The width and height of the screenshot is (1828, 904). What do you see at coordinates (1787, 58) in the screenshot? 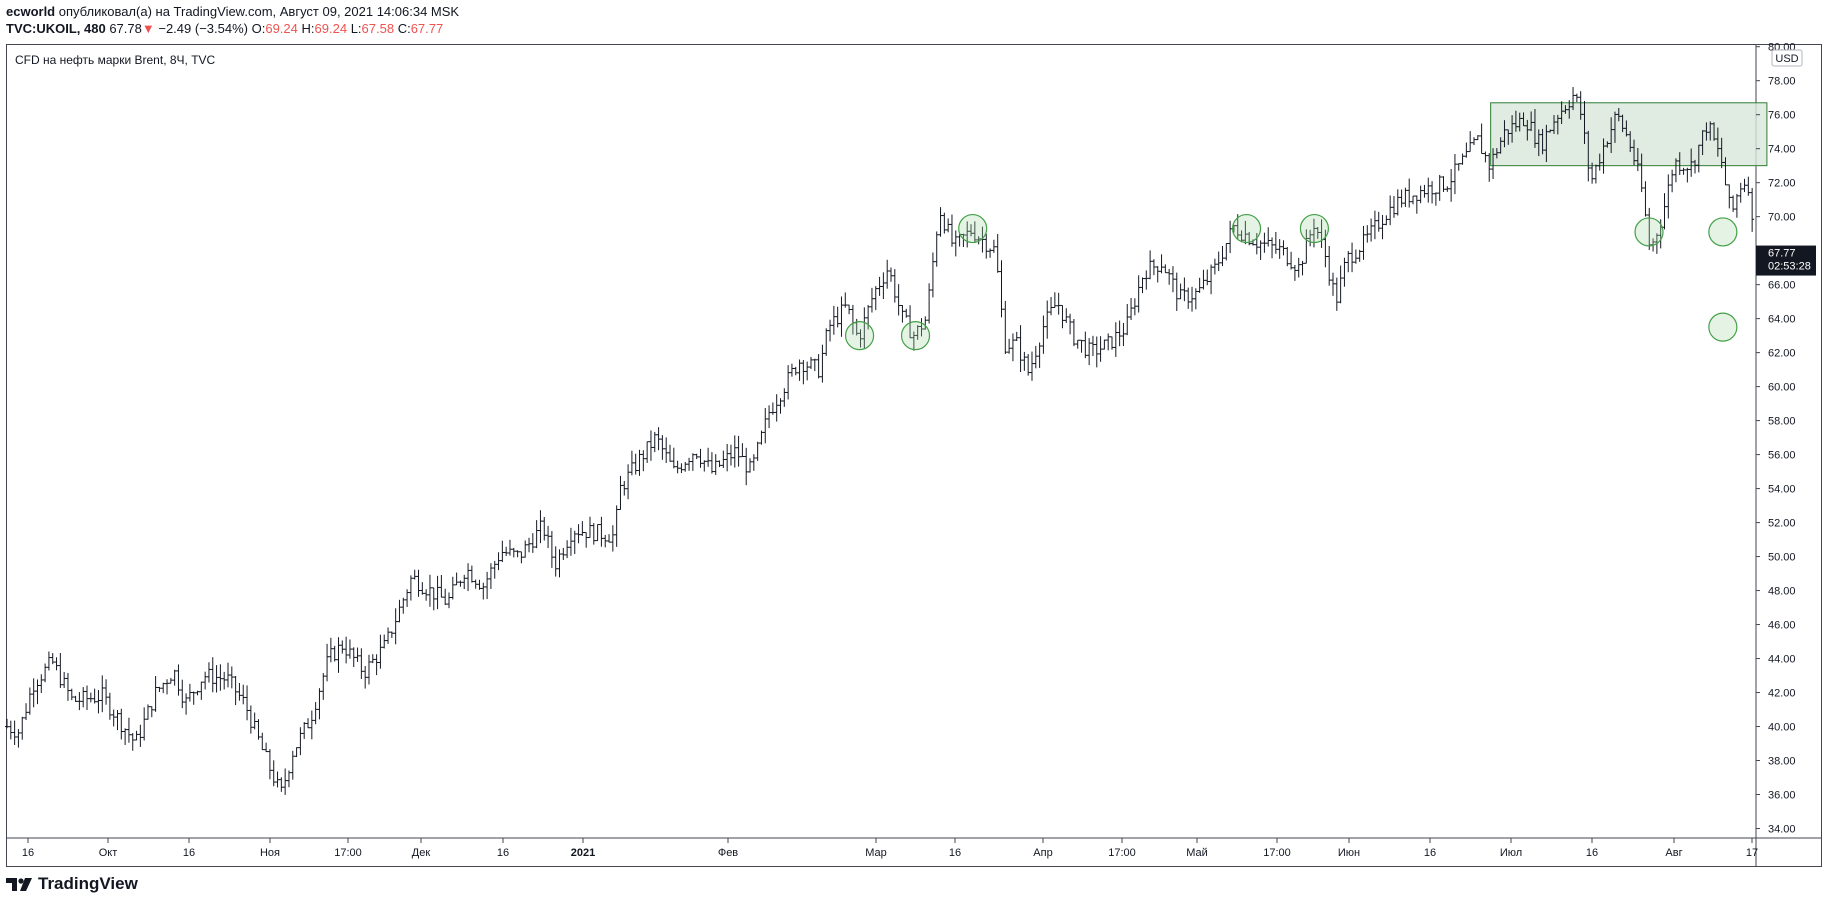
I see `currency-badge: USD` at bounding box center [1787, 58].